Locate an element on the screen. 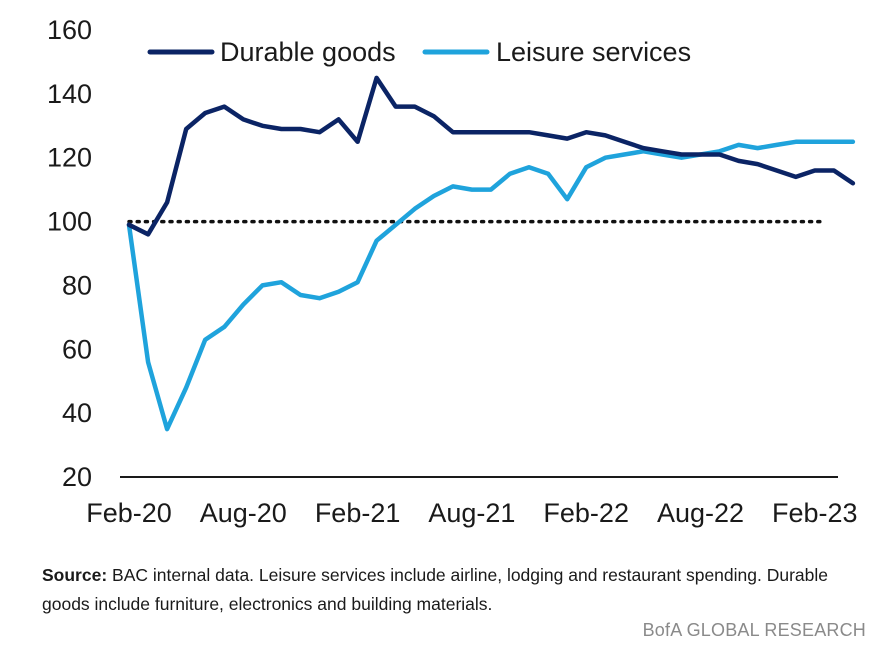 The width and height of the screenshot is (880, 646). y-tick-label: 80 is located at coordinates (77, 285).